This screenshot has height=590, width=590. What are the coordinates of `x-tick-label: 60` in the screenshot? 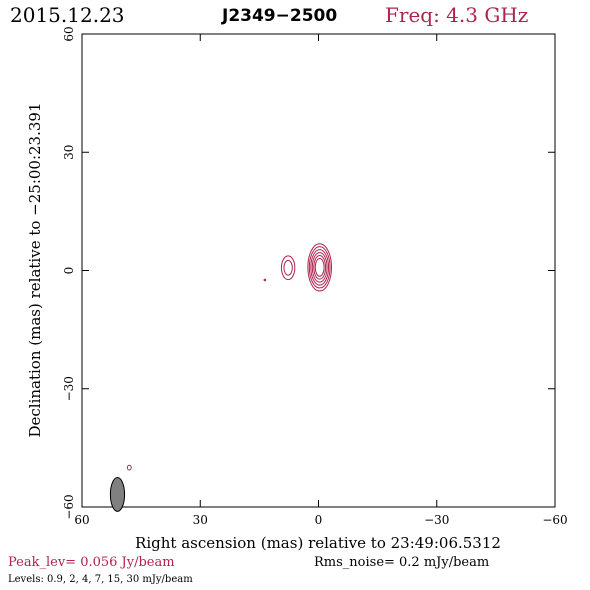 It's located at (81, 520).